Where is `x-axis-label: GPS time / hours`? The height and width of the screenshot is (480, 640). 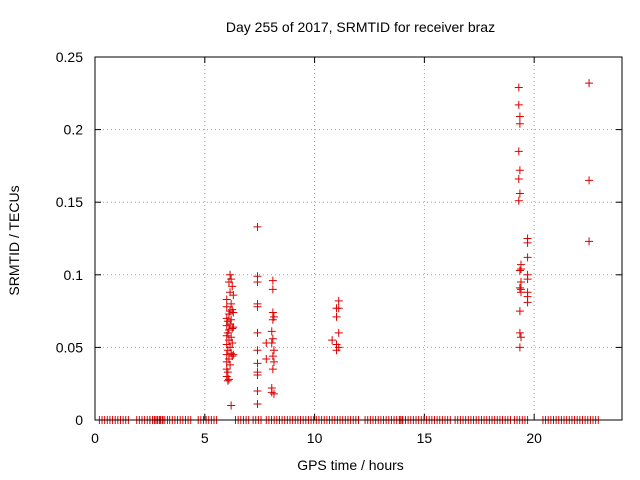 x-axis-label: GPS time / hours is located at coordinates (350, 465).